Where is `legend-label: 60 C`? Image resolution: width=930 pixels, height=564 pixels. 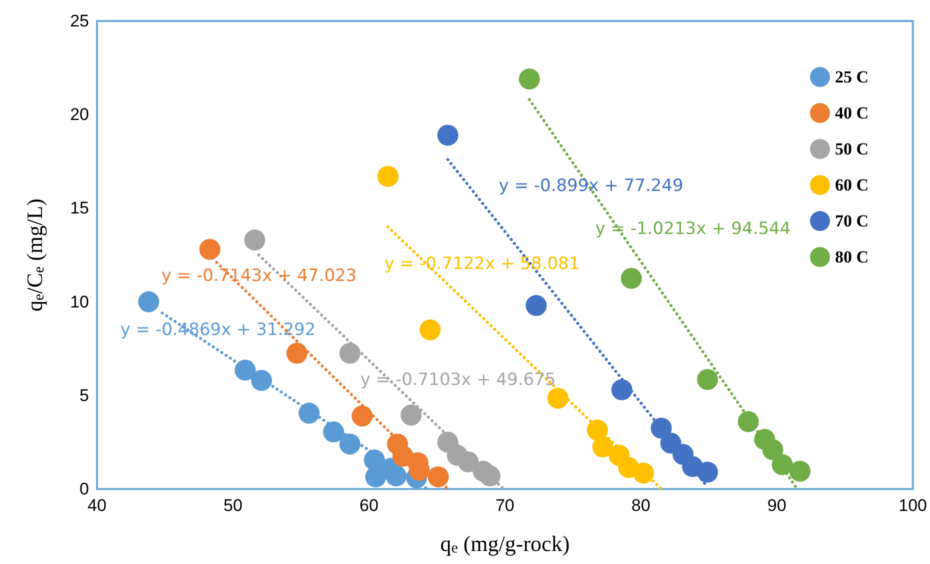 legend-label: 60 C is located at coordinates (852, 185).